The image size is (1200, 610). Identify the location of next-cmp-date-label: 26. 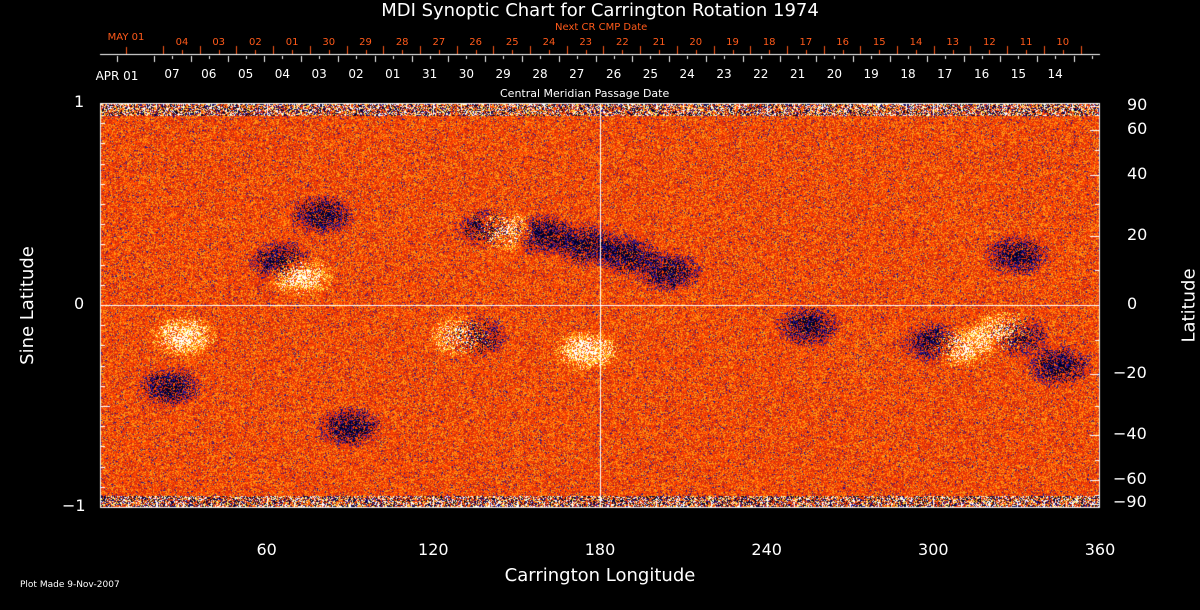
(475, 42).